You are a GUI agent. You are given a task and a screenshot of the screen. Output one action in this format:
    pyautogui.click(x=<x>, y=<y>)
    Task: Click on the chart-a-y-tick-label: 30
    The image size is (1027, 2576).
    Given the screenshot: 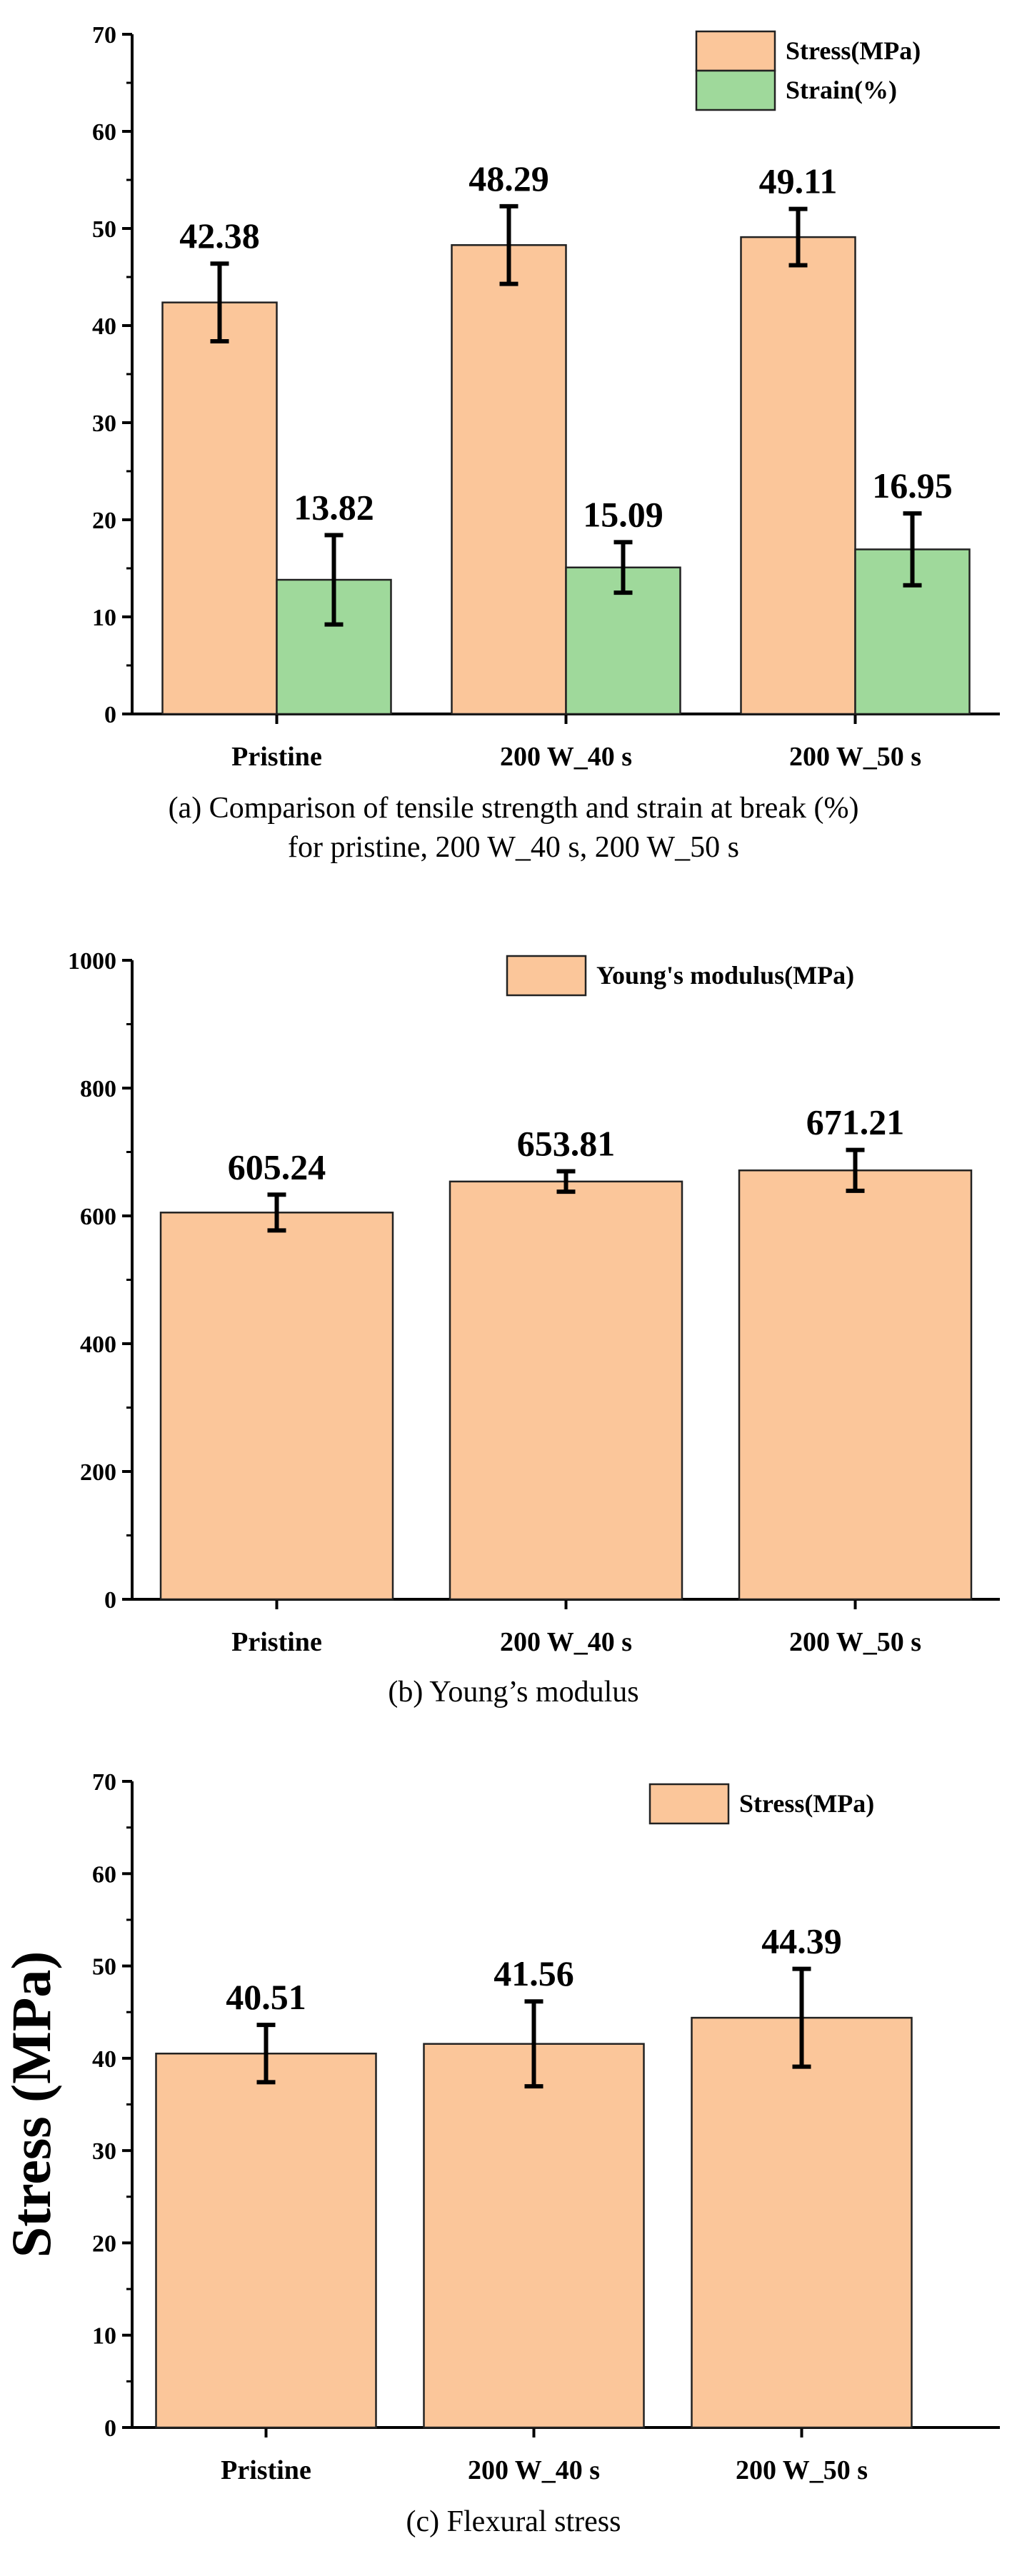 What is the action you would take?
    pyautogui.click(x=104, y=424)
    